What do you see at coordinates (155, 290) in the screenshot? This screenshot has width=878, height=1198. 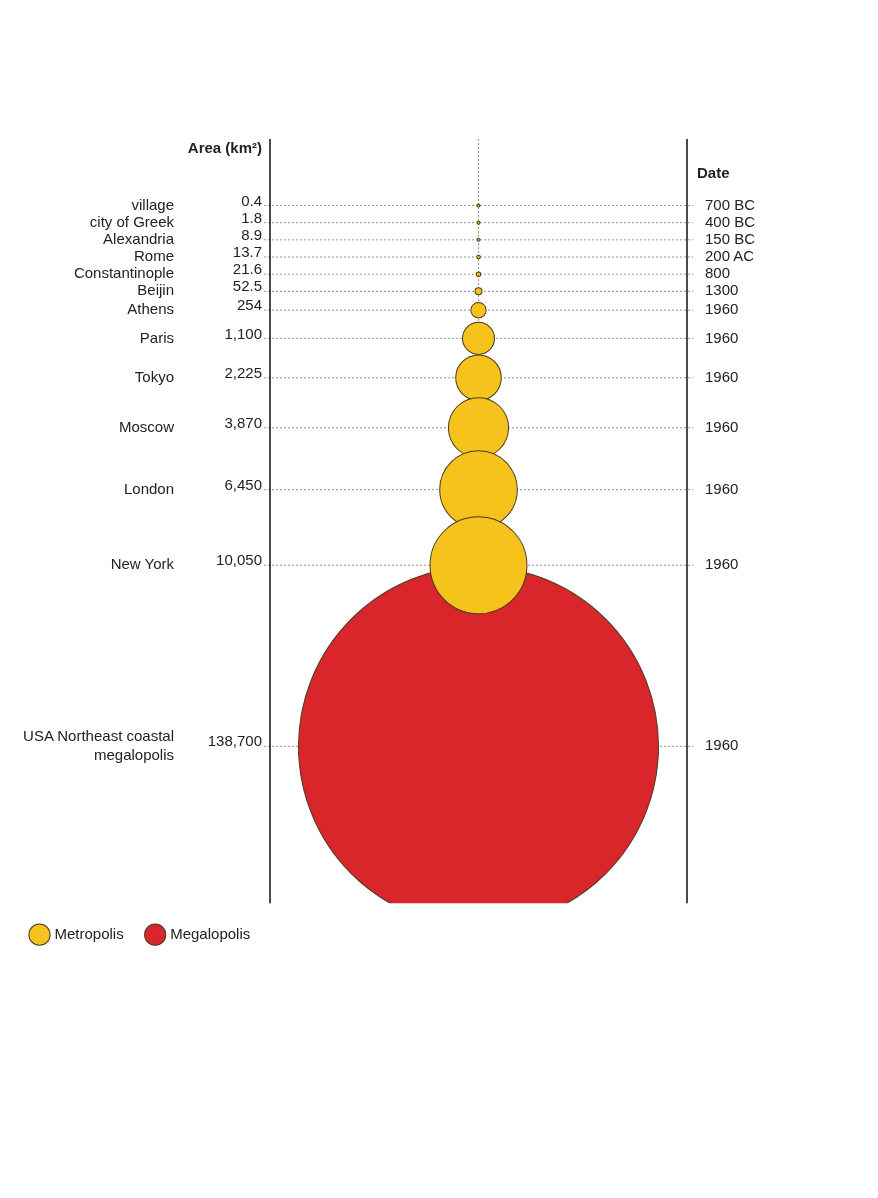 I see `category-label: Beijin` at bounding box center [155, 290].